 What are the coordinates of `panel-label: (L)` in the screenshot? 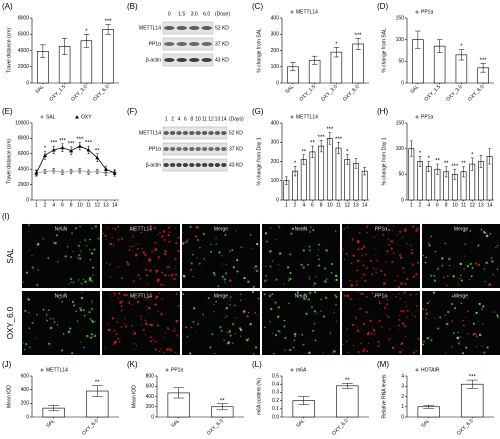 It's located at (257, 364).